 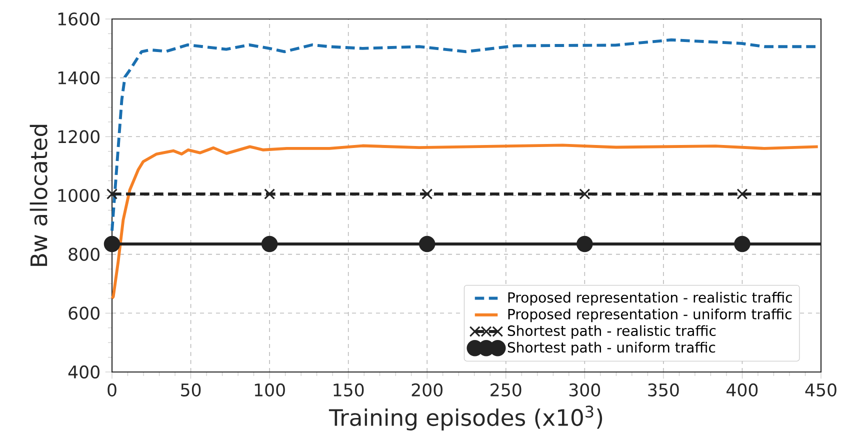 What do you see at coordinates (79, 19) in the screenshot?
I see `y-tick-label: 1600` at bounding box center [79, 19].